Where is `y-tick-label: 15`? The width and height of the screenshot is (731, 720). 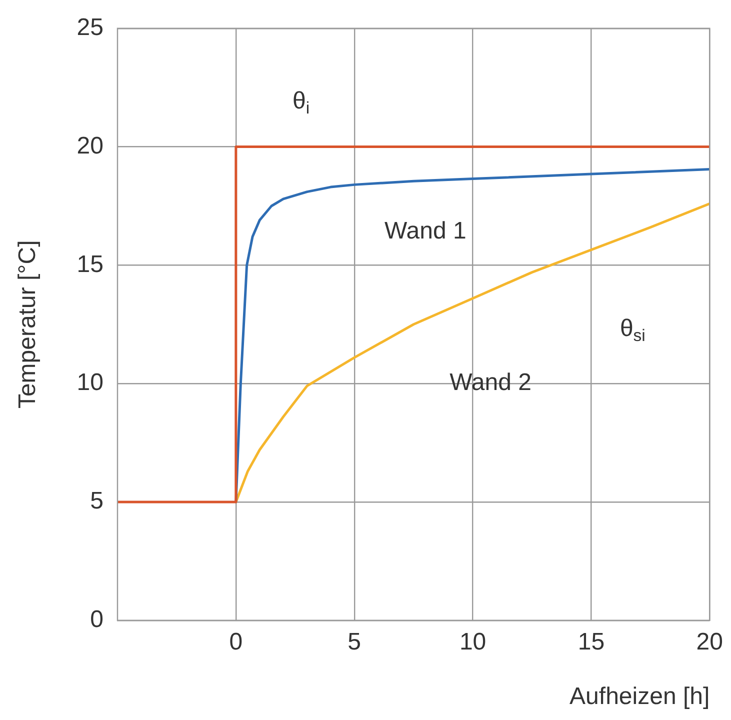
y-tick-label: 15 is located at coordinates (90, 264).